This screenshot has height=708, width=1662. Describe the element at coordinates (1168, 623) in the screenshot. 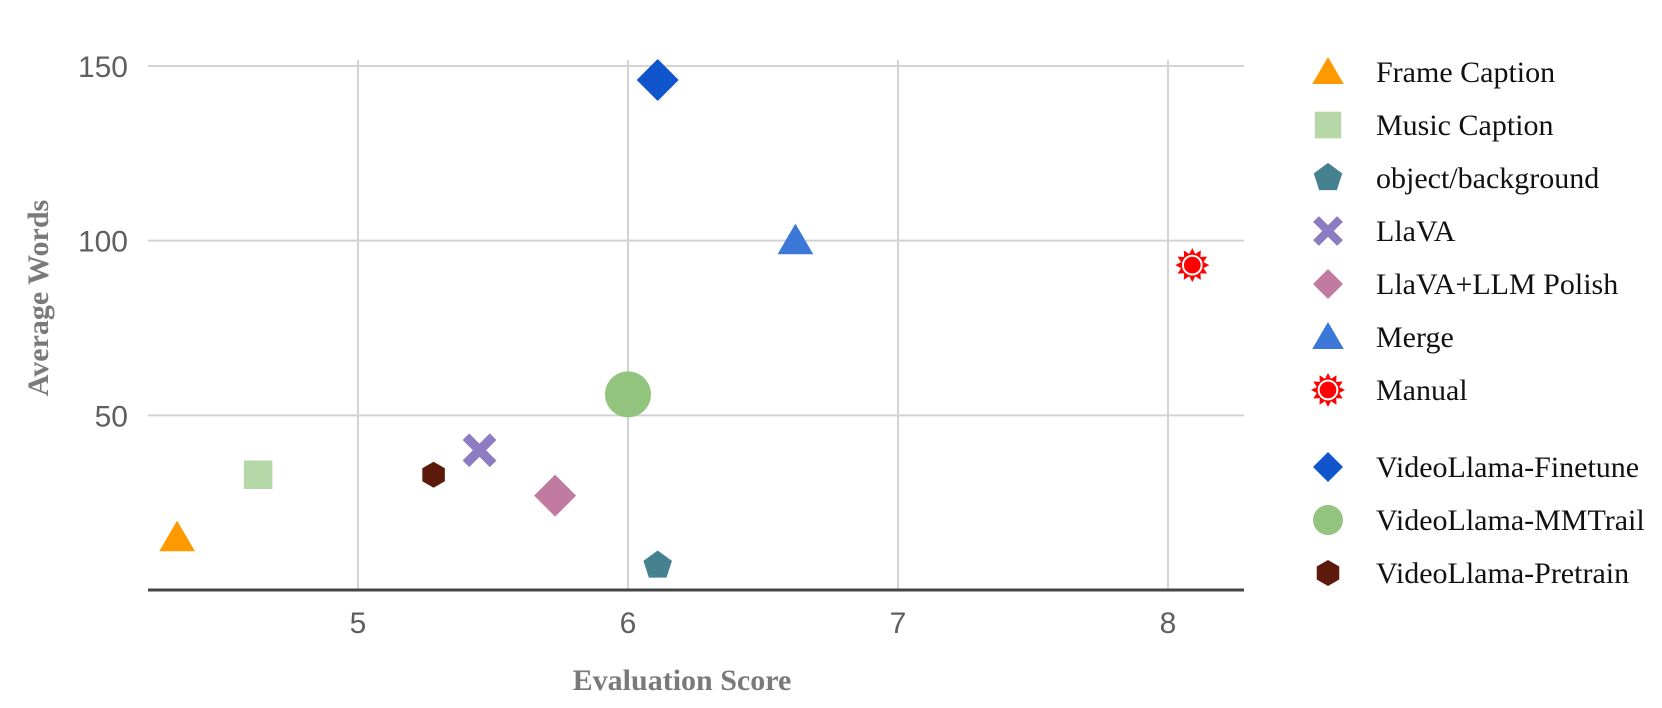

I see `x-tick-label: 8` at that location.